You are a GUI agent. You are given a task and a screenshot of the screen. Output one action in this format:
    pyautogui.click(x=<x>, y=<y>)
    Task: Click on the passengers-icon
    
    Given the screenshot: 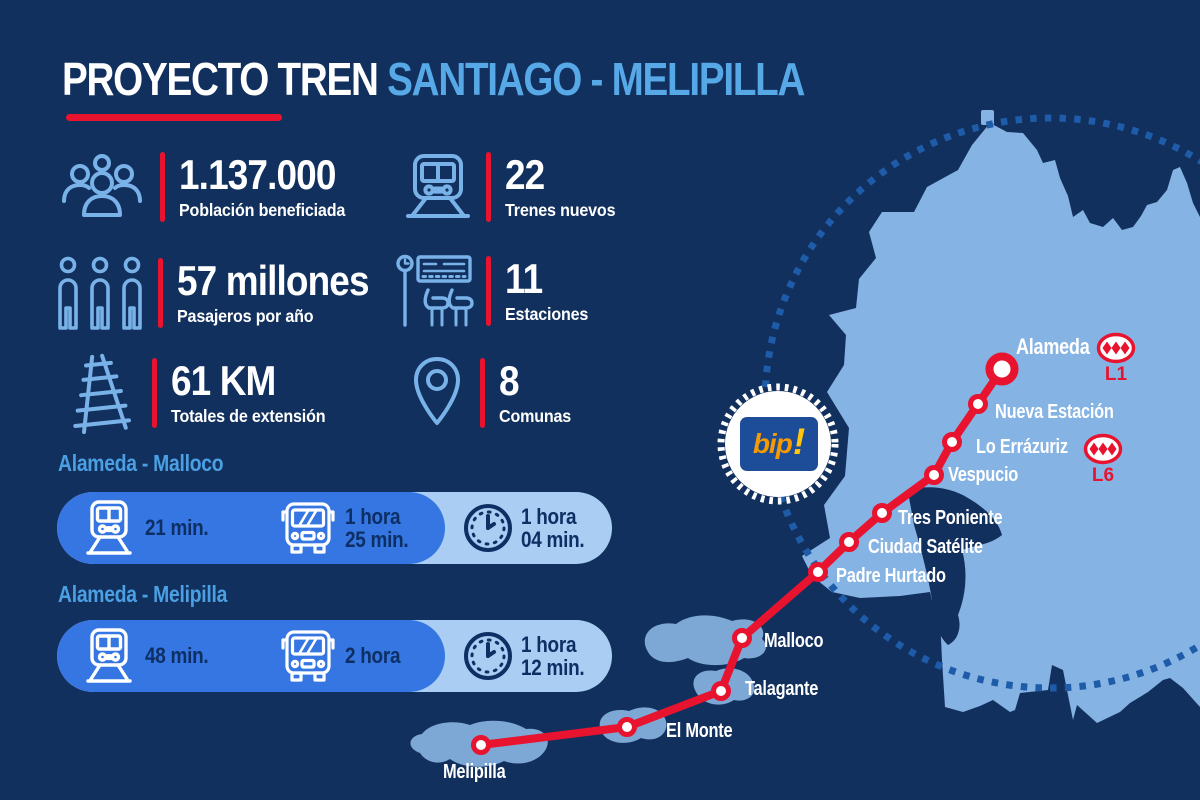 What is the action you would take?
    pyautogui.click(x=100, y=293)
    